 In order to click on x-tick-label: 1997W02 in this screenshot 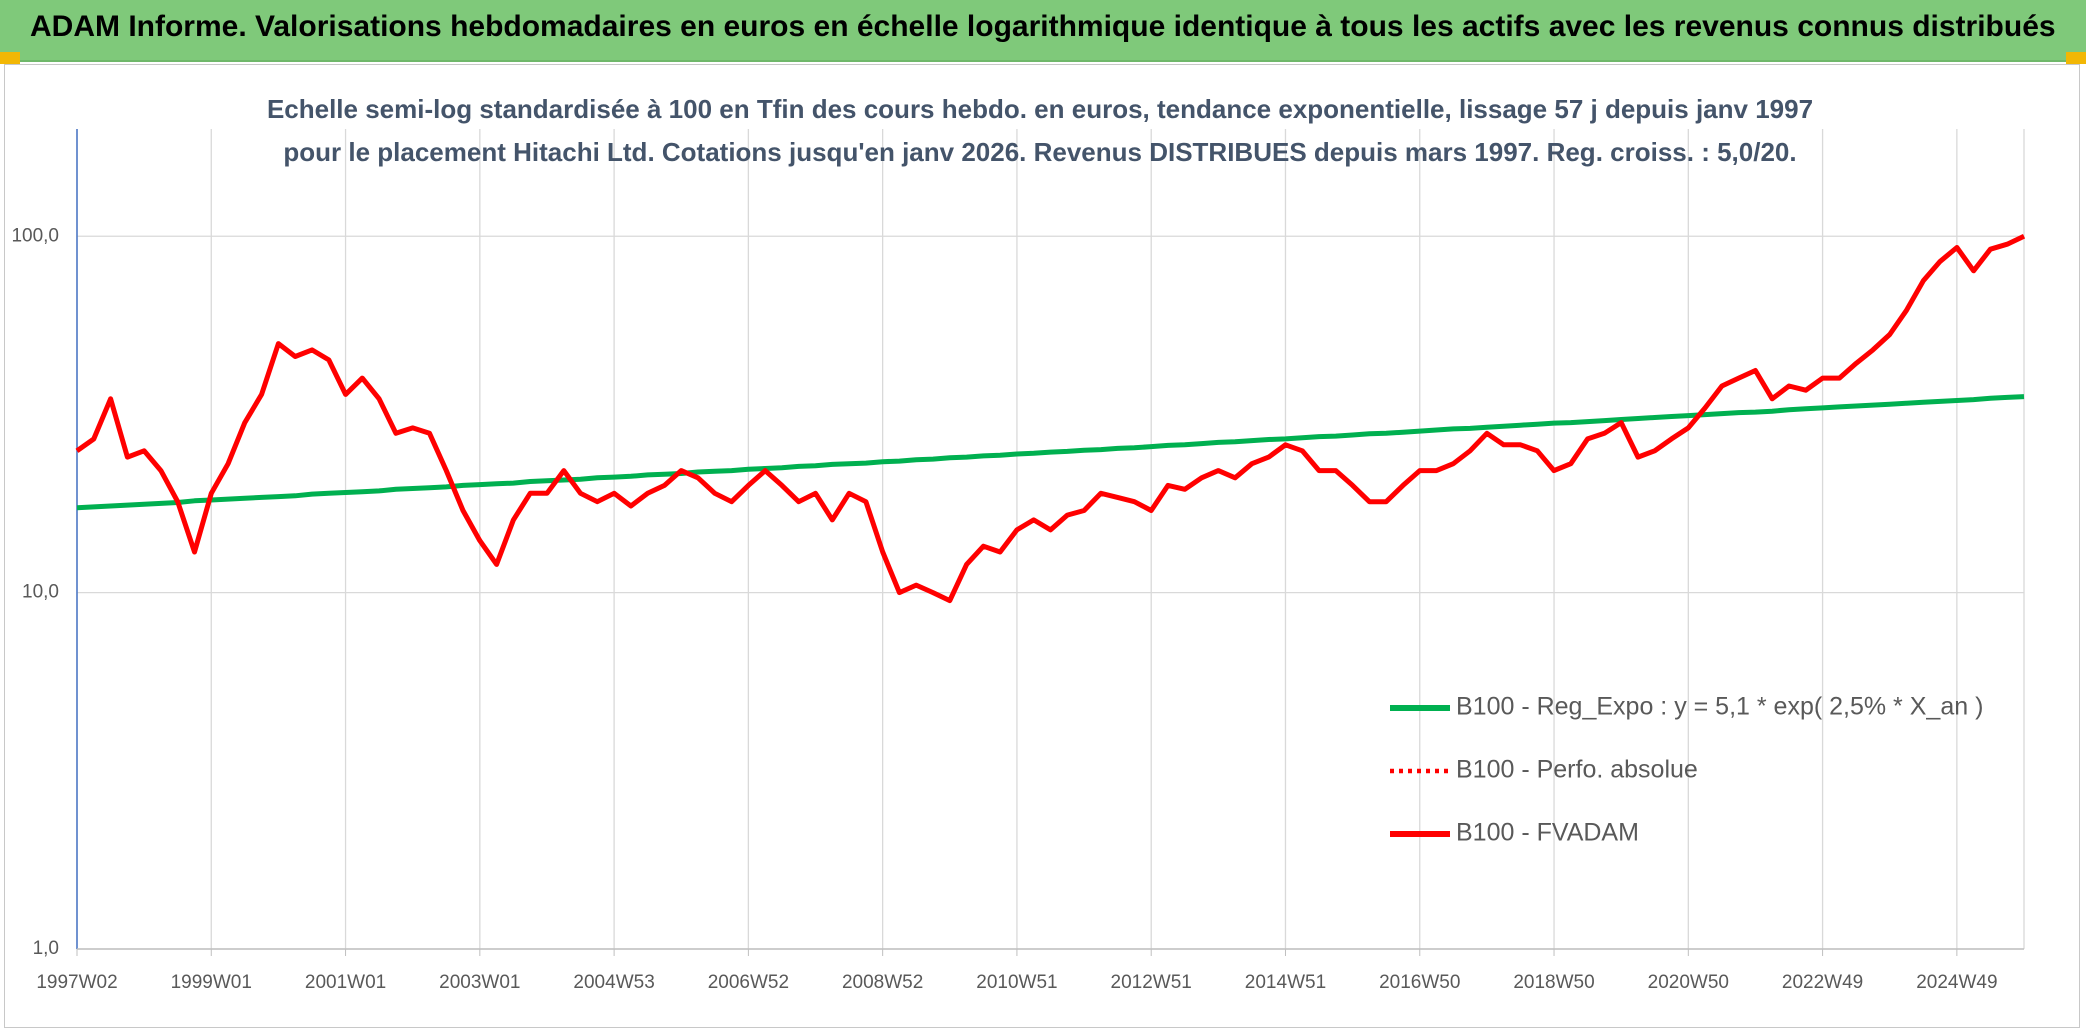, I will do `click(76, 982)`.